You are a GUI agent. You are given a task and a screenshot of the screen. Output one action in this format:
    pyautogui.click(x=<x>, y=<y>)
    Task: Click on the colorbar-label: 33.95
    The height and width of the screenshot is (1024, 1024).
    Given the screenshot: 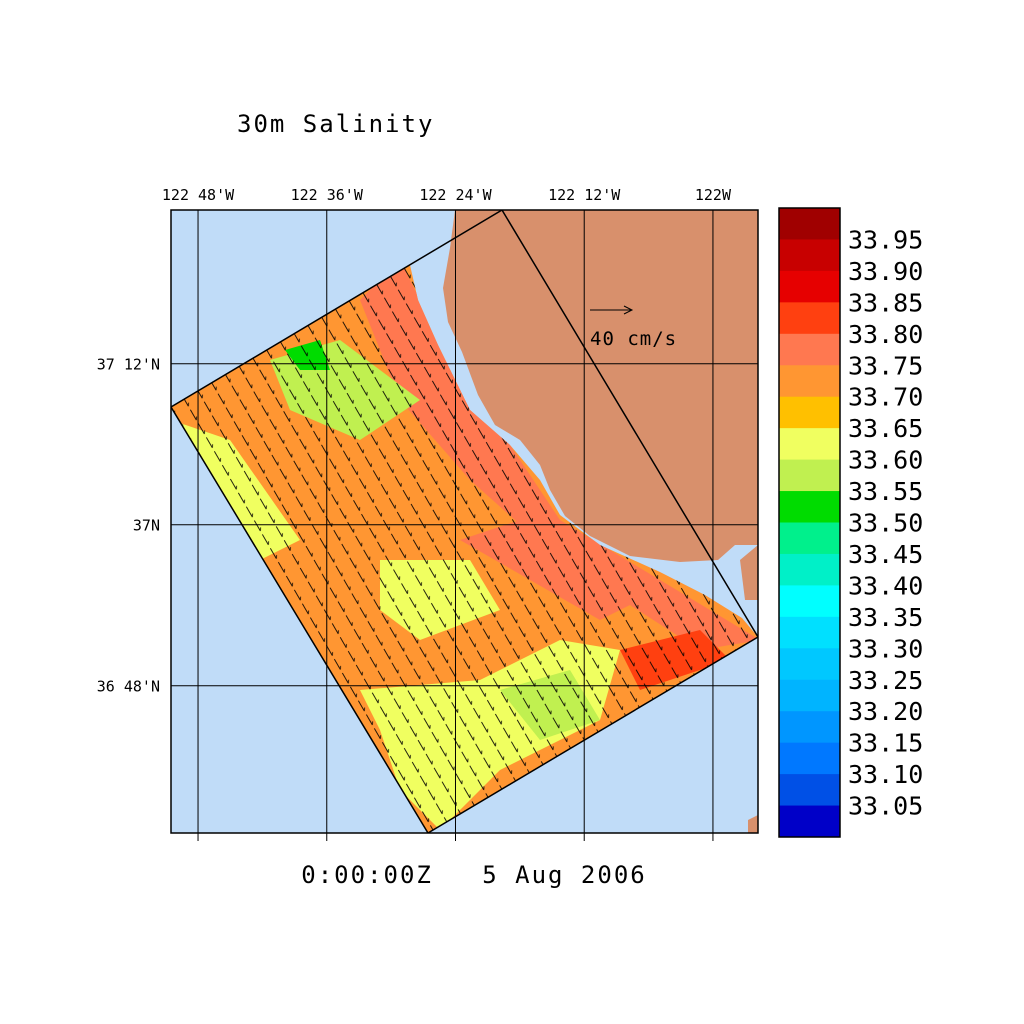 What is the action you would take?
    pyautogui.click(x=885, y=239)
    